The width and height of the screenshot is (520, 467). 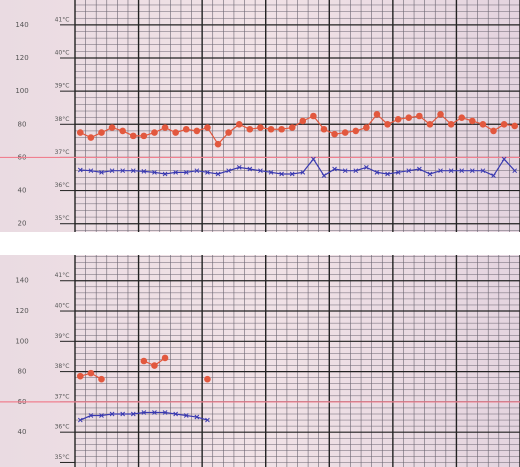 What do you see at coordinates (298, 167) in the screenshot?
I see `series-line` at bounding box center [298, 167].